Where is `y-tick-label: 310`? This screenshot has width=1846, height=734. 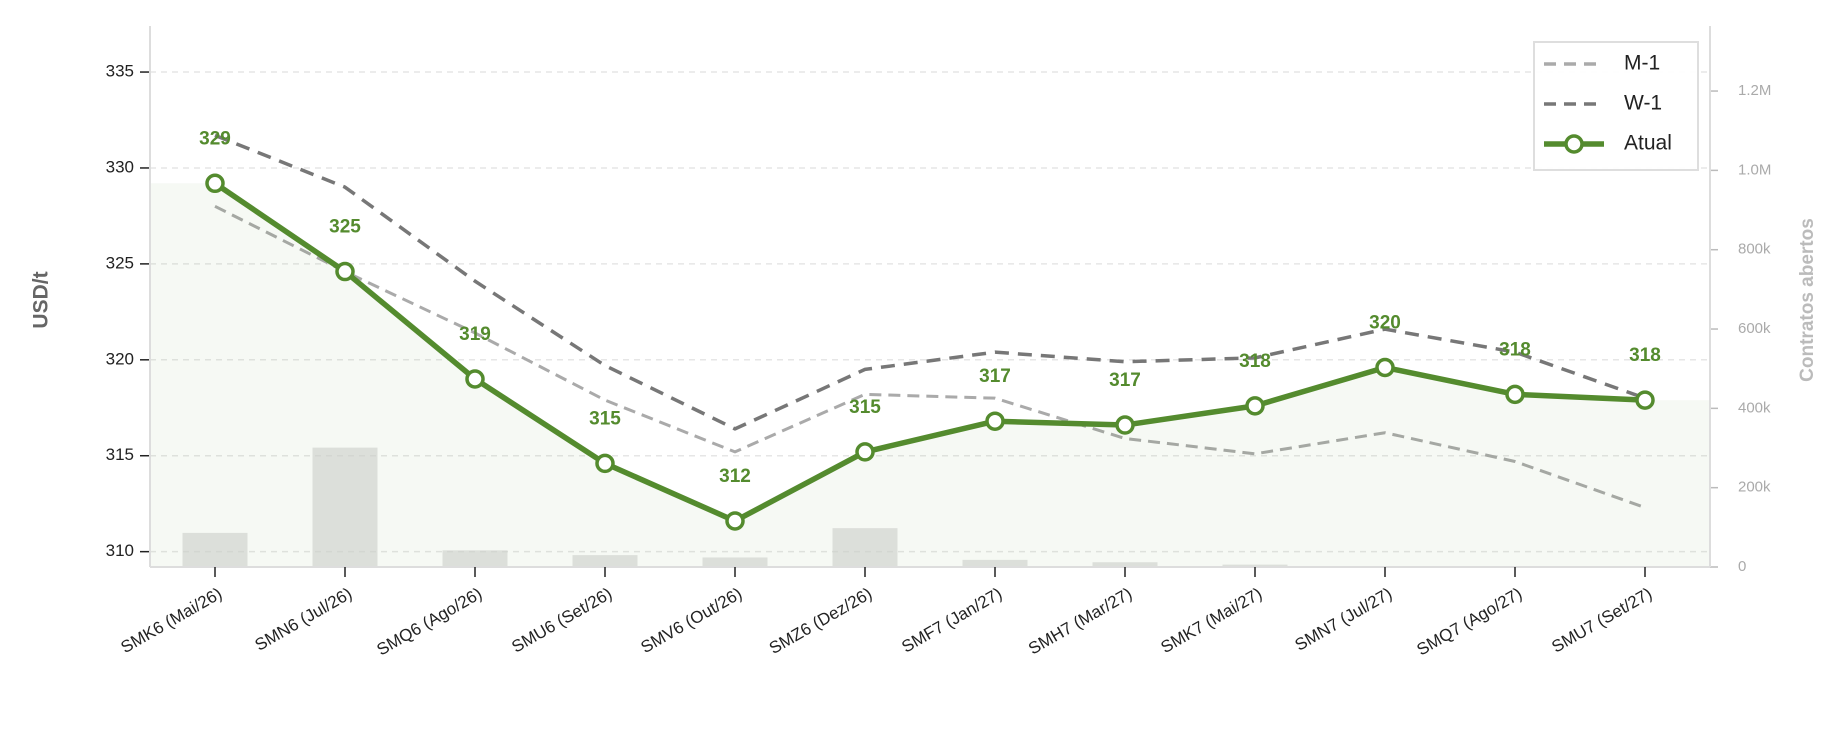 y-tick-label: 310 is located at coordinates (120, 550).